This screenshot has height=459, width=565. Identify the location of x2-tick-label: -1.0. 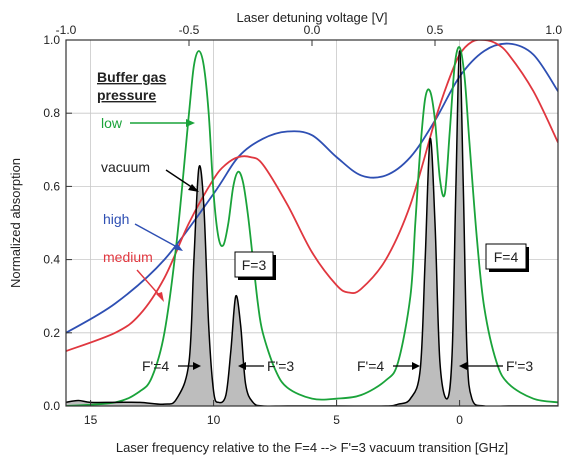
(66, 30).